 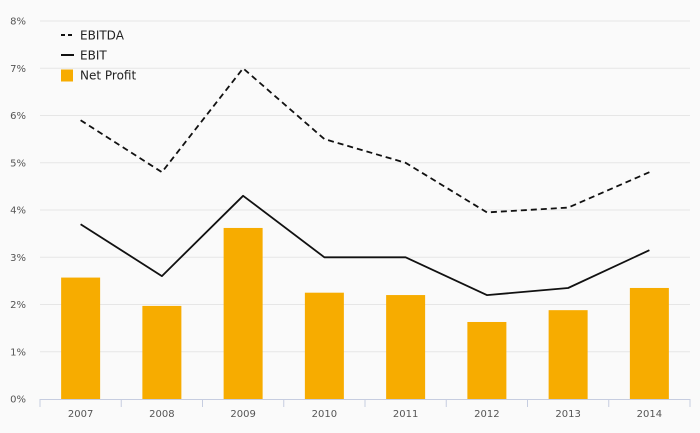 I want to click on legend-label-ebitda: EBITDA, so click(x=102, y=36).